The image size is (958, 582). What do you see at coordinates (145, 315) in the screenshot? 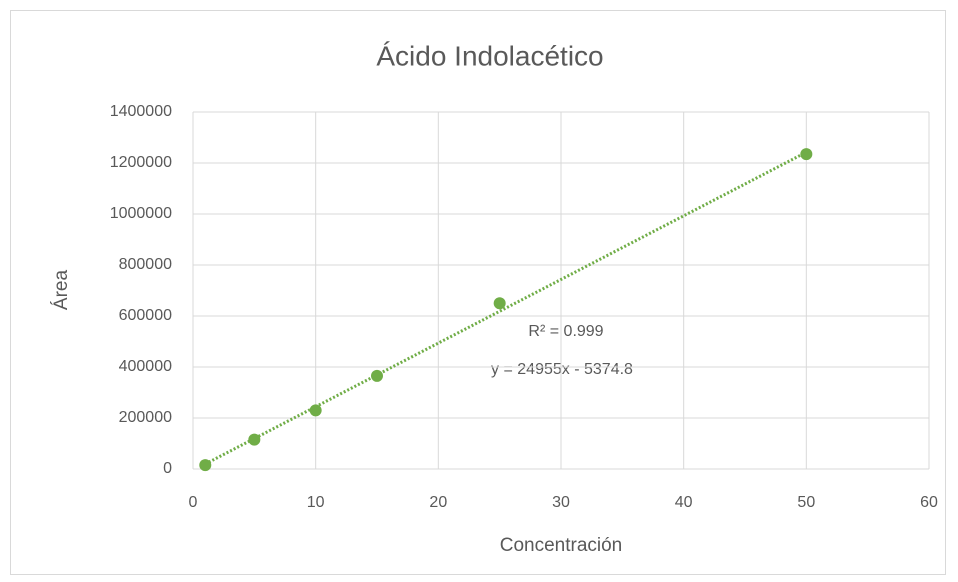
I see `y-tick-label: 600000` at bounding box center [145, 315].